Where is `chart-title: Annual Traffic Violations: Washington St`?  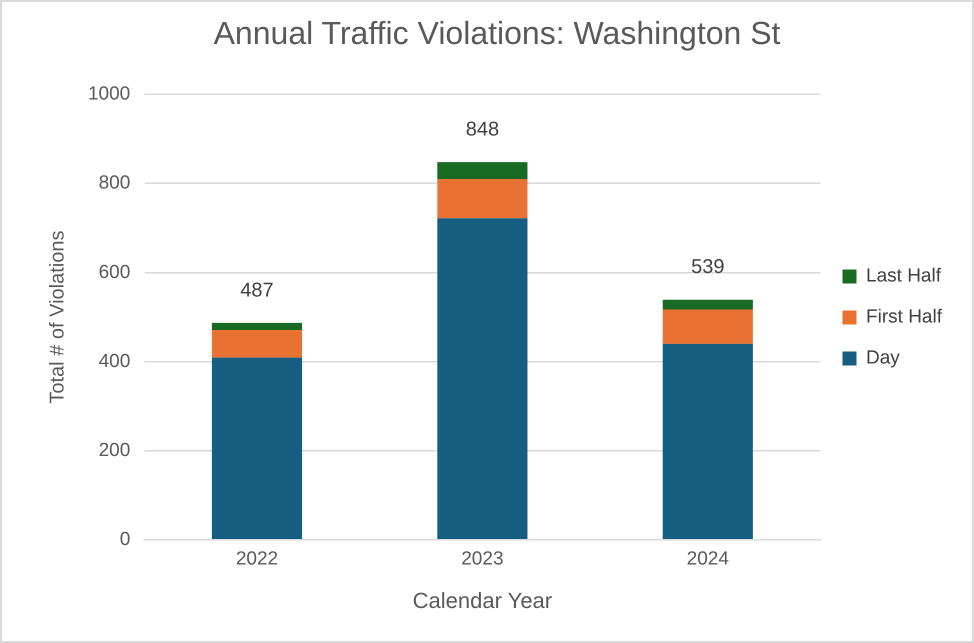 chart-title: Annual Traffic Violations: Washington St is located at coordinates (497, 33).